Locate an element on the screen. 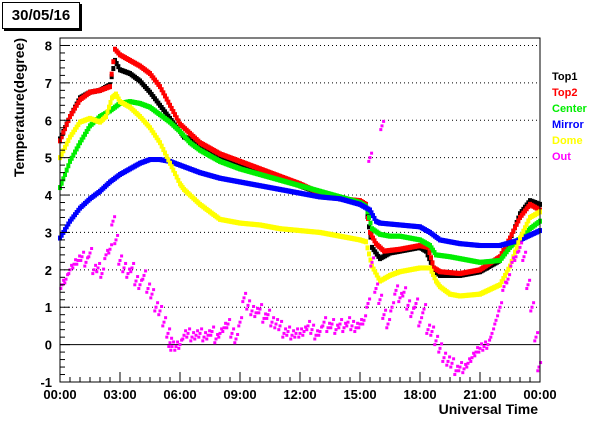 The width and height of the screenshot is (596, 422). x-tick-label: 06:00 is located at coordinates (179, 394).